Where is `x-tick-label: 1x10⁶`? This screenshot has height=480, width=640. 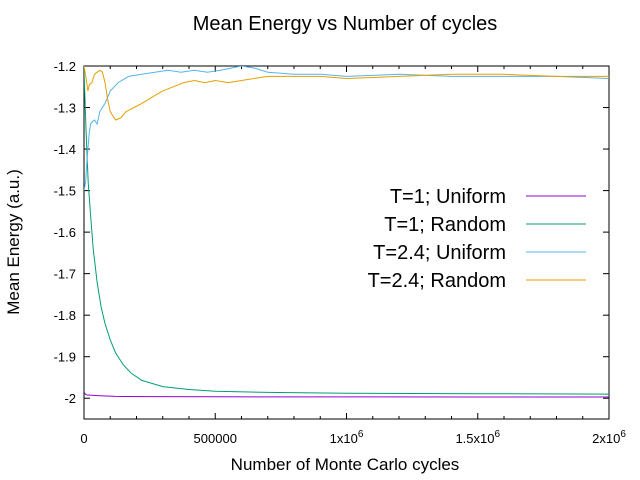 x-tick-label: 1x10⁶ is located at coordinates (347, 437).